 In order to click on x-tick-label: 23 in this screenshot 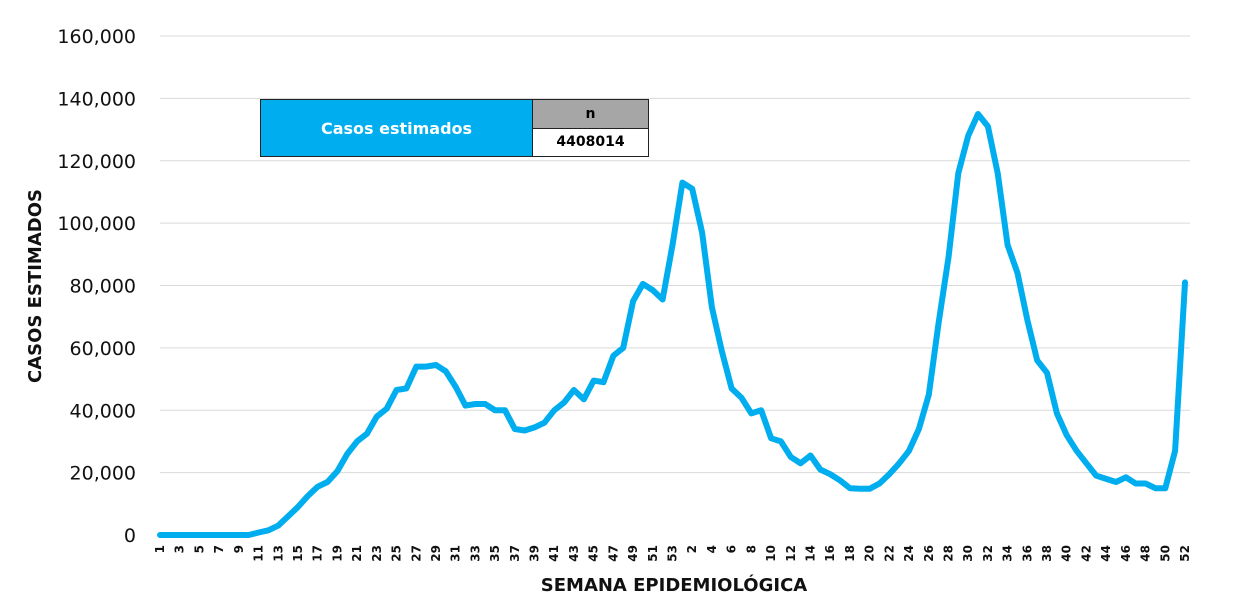, I will do `click(377, 553)`.